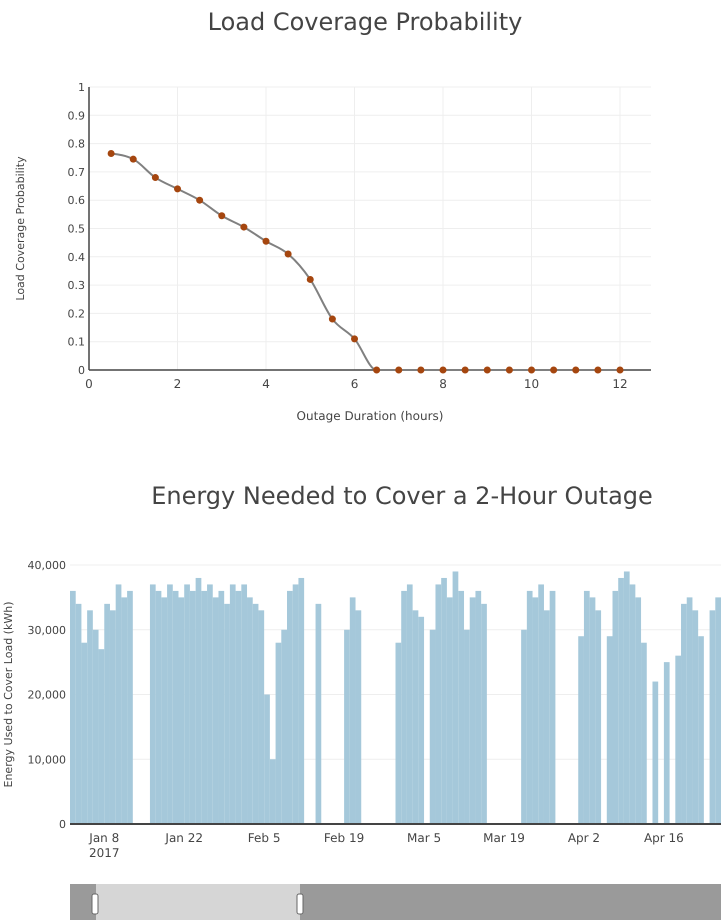 The width and height of the screenshot is (721, 920). What do you see at coordinates (402, 496) in the screenshot?
I see `chart-title: Energy Needed to Cover a 2-Hour Outage` at bounding box center [402, 496].